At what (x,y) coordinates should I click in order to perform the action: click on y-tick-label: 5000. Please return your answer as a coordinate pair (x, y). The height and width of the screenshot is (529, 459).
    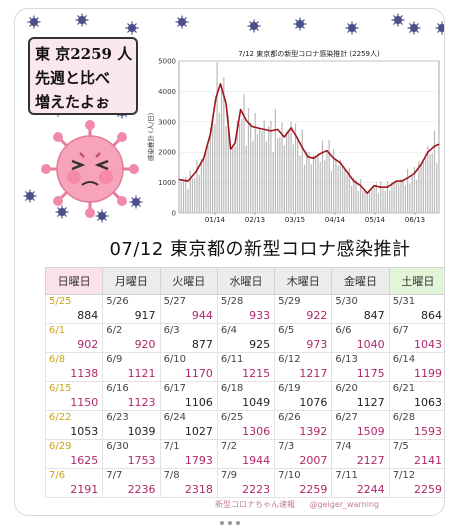
    Looking at the image, I should click on (167, 62).